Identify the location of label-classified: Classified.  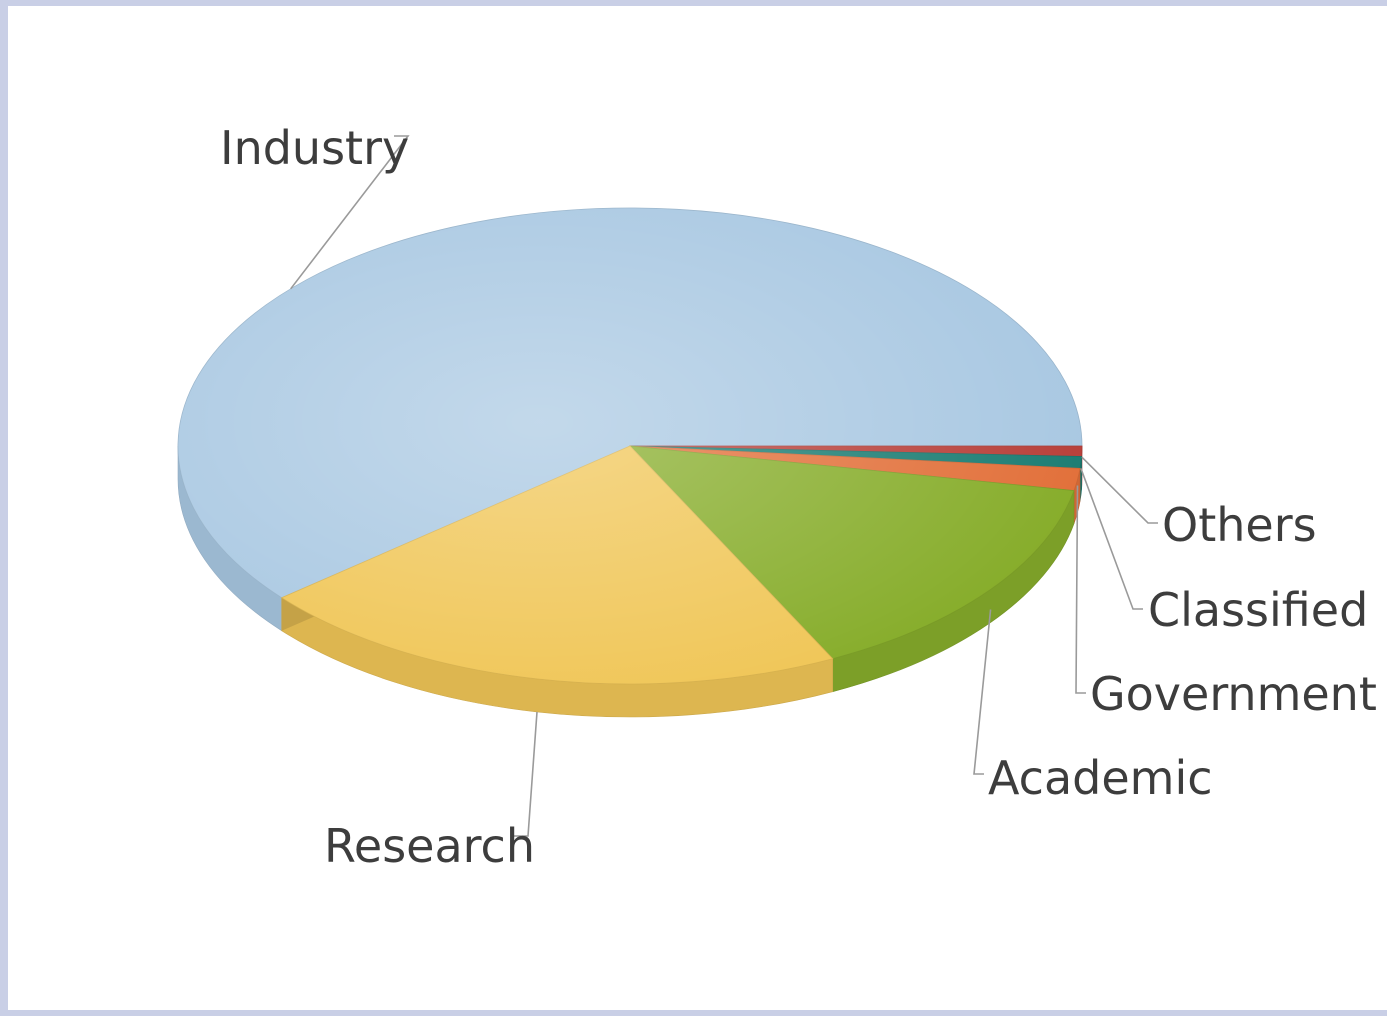
(1258, 610).